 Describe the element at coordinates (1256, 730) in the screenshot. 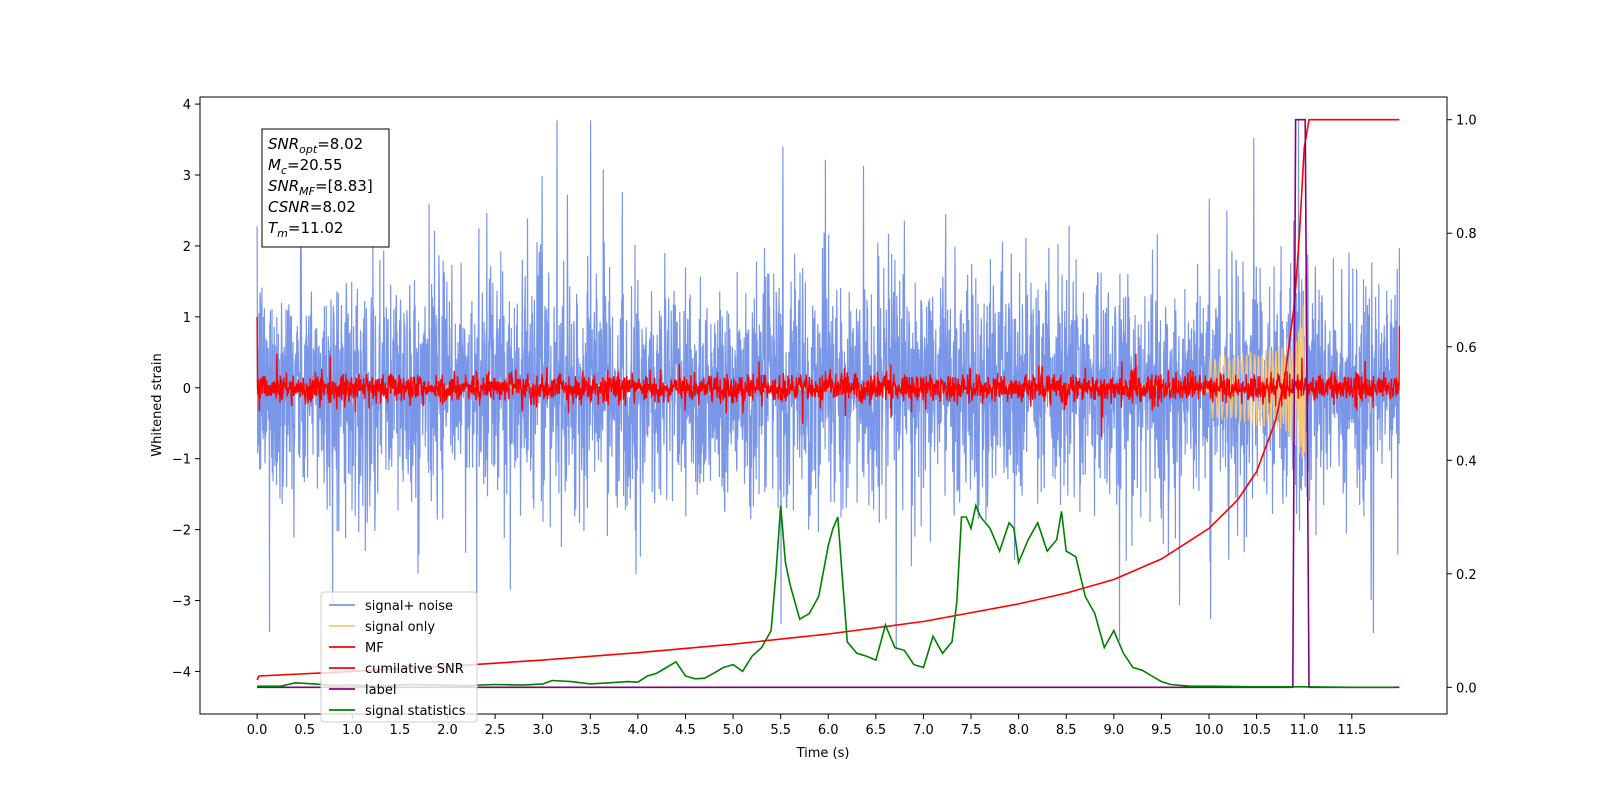

I see `x-tick-label: 10.5` at that location.